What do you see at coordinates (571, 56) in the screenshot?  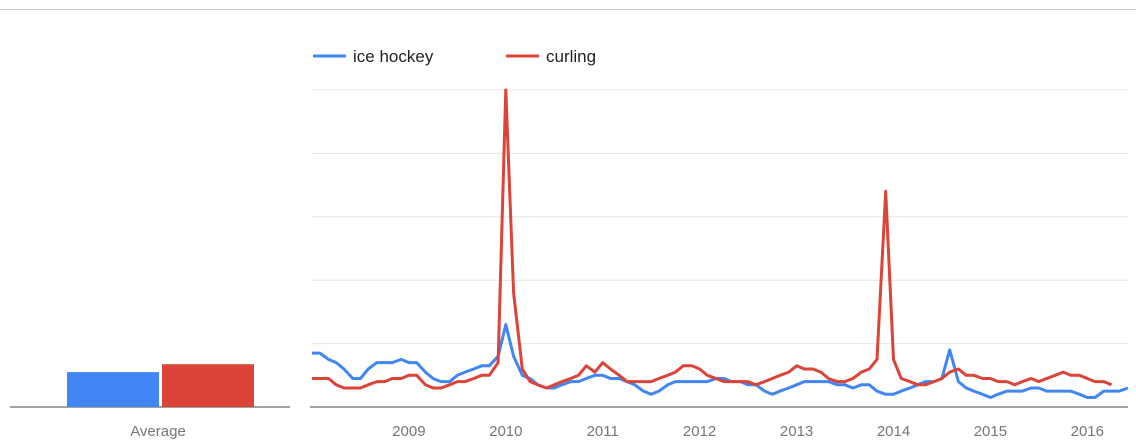 I see `legend-label-curling: curling` at bounding box center [571, 56].